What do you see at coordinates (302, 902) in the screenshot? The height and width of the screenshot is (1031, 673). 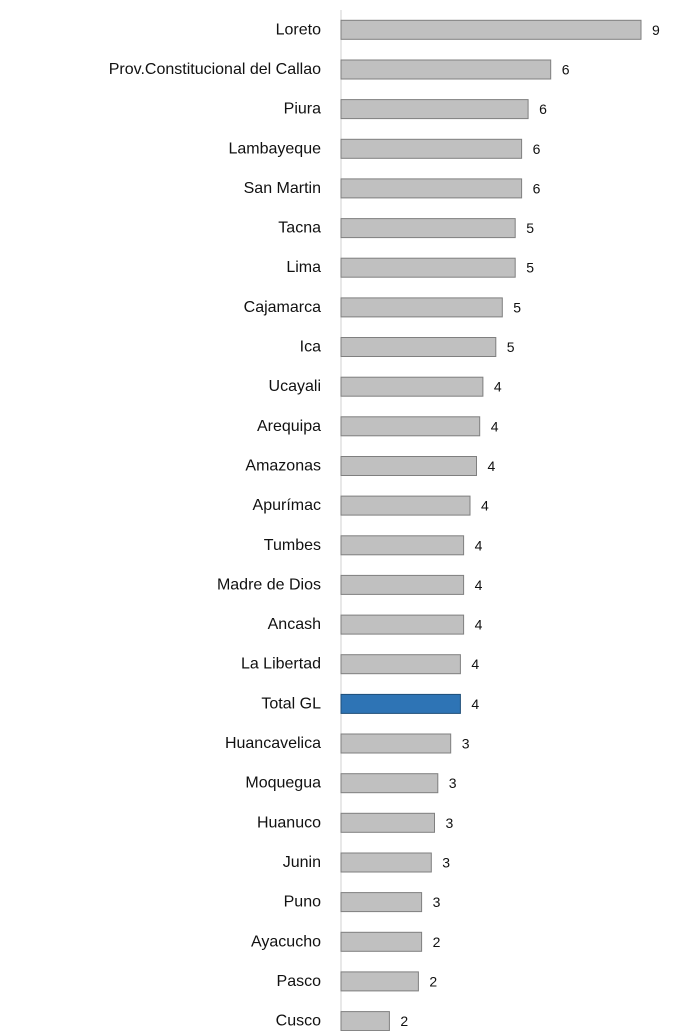 I see `category-label-puno: Puno` at bounding box center [302, 902].